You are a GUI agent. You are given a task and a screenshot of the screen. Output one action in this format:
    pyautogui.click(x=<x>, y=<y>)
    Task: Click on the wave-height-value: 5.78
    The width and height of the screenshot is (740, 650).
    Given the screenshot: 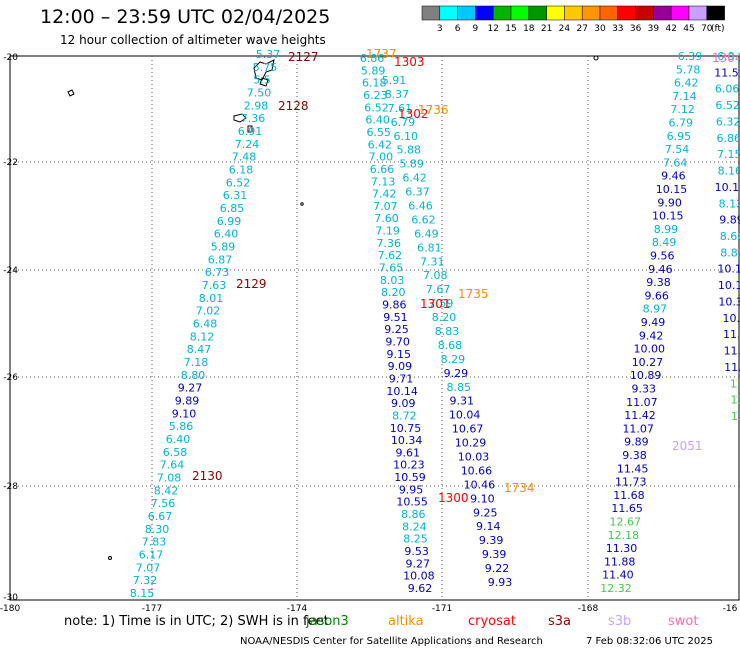 What is the action you would take?
    pyautogui.click(x=688, y=69)
    